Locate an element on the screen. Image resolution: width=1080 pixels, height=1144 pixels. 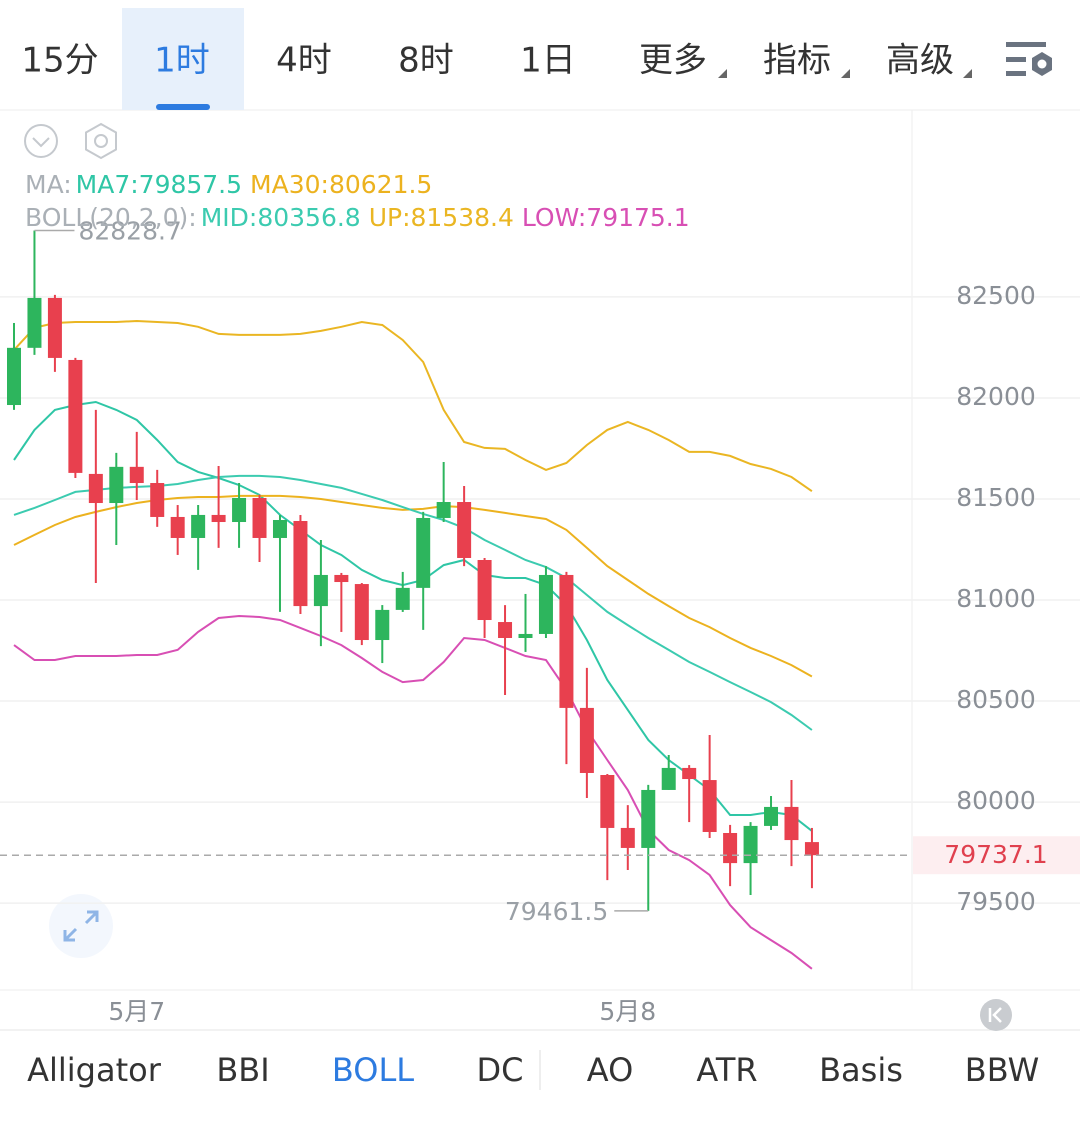
icon-chevron is located at coordinates (41, 142).